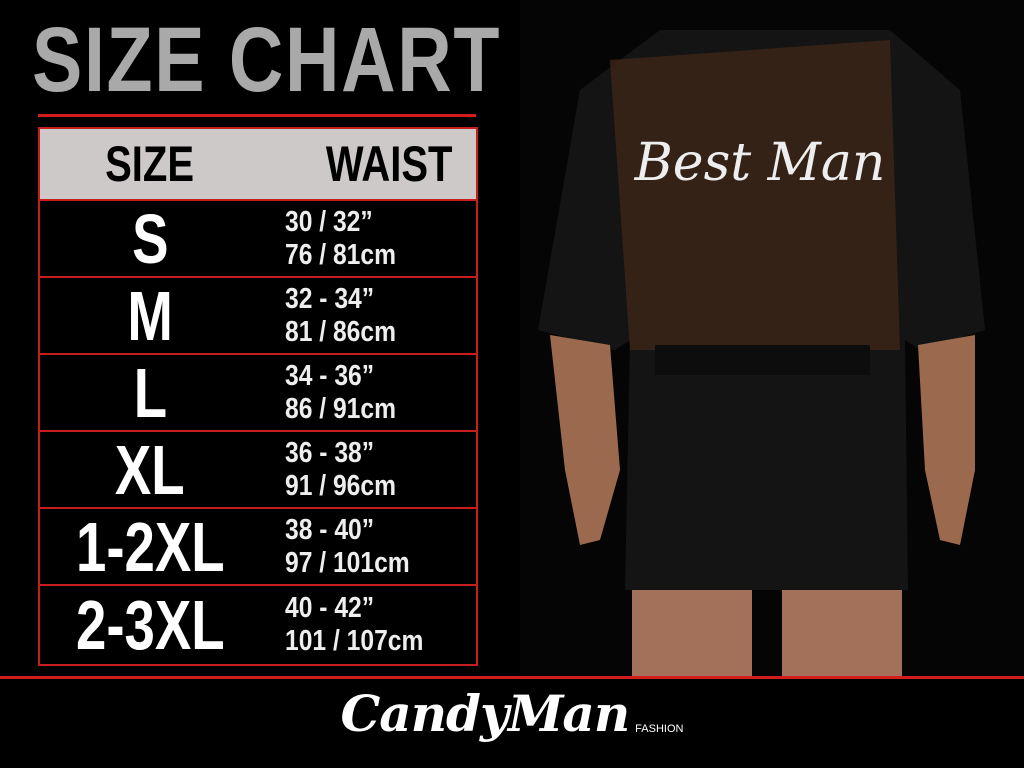 This screenshot has width=1024, height=768. What do you see at coordinates (329, 221) in the screenshot?
I see `waist-inches: 30 / 32”` at bounding box center [329, 221].